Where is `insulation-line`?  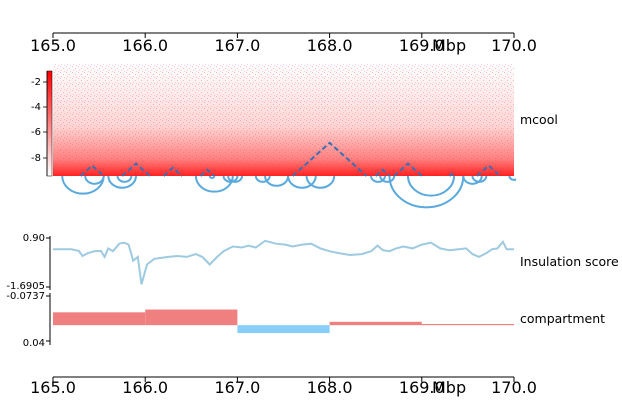 insulation-line is located at coordinates (283, 262).